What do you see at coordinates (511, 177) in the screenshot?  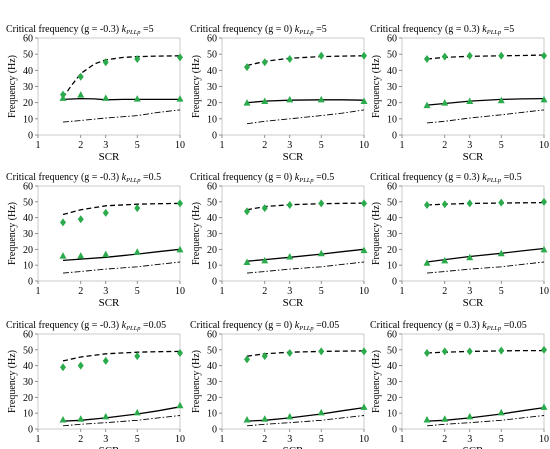 I see `title-value: =0.5` at bounding box center [511, 177].